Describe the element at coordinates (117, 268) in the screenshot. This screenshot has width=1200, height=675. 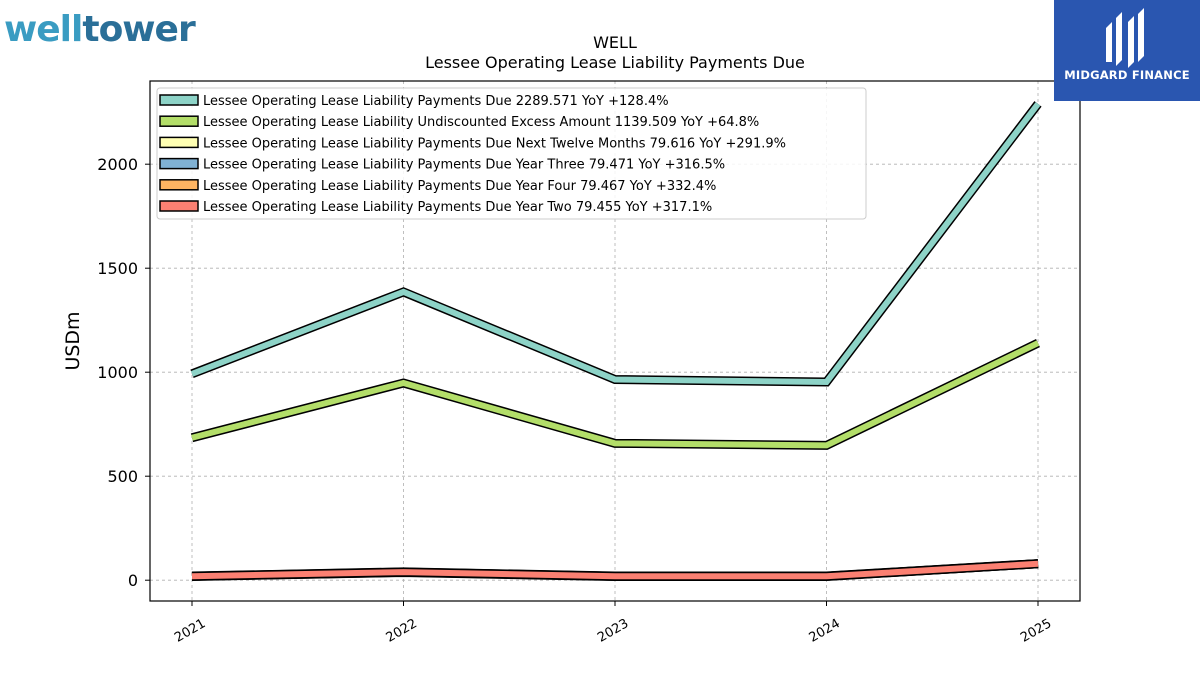
I see `y-tick-label: 1500` at that location.